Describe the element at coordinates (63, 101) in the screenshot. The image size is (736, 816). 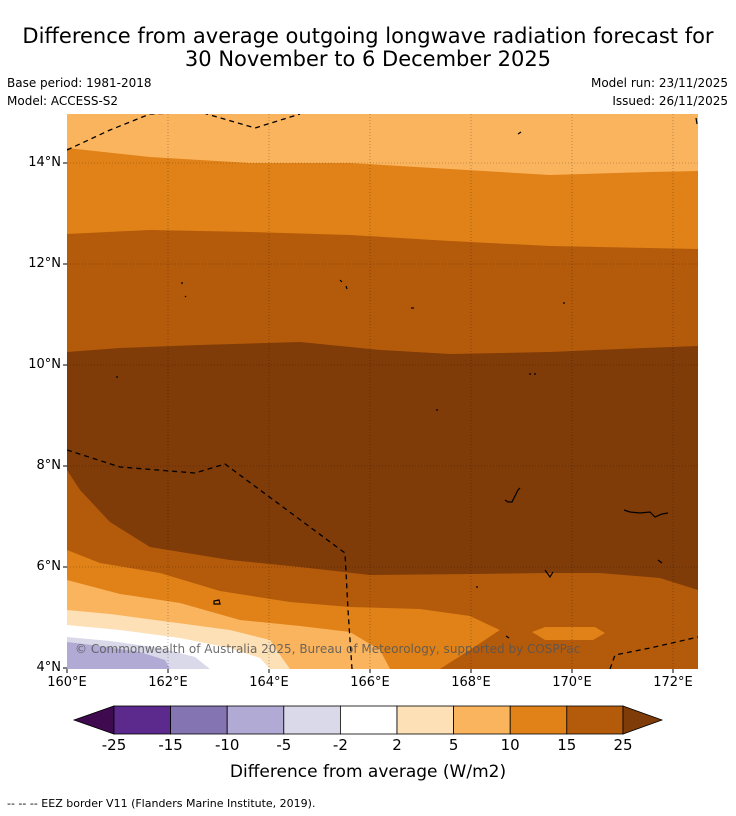
I see `model-name: Model: ACCESS-S2` at that location.